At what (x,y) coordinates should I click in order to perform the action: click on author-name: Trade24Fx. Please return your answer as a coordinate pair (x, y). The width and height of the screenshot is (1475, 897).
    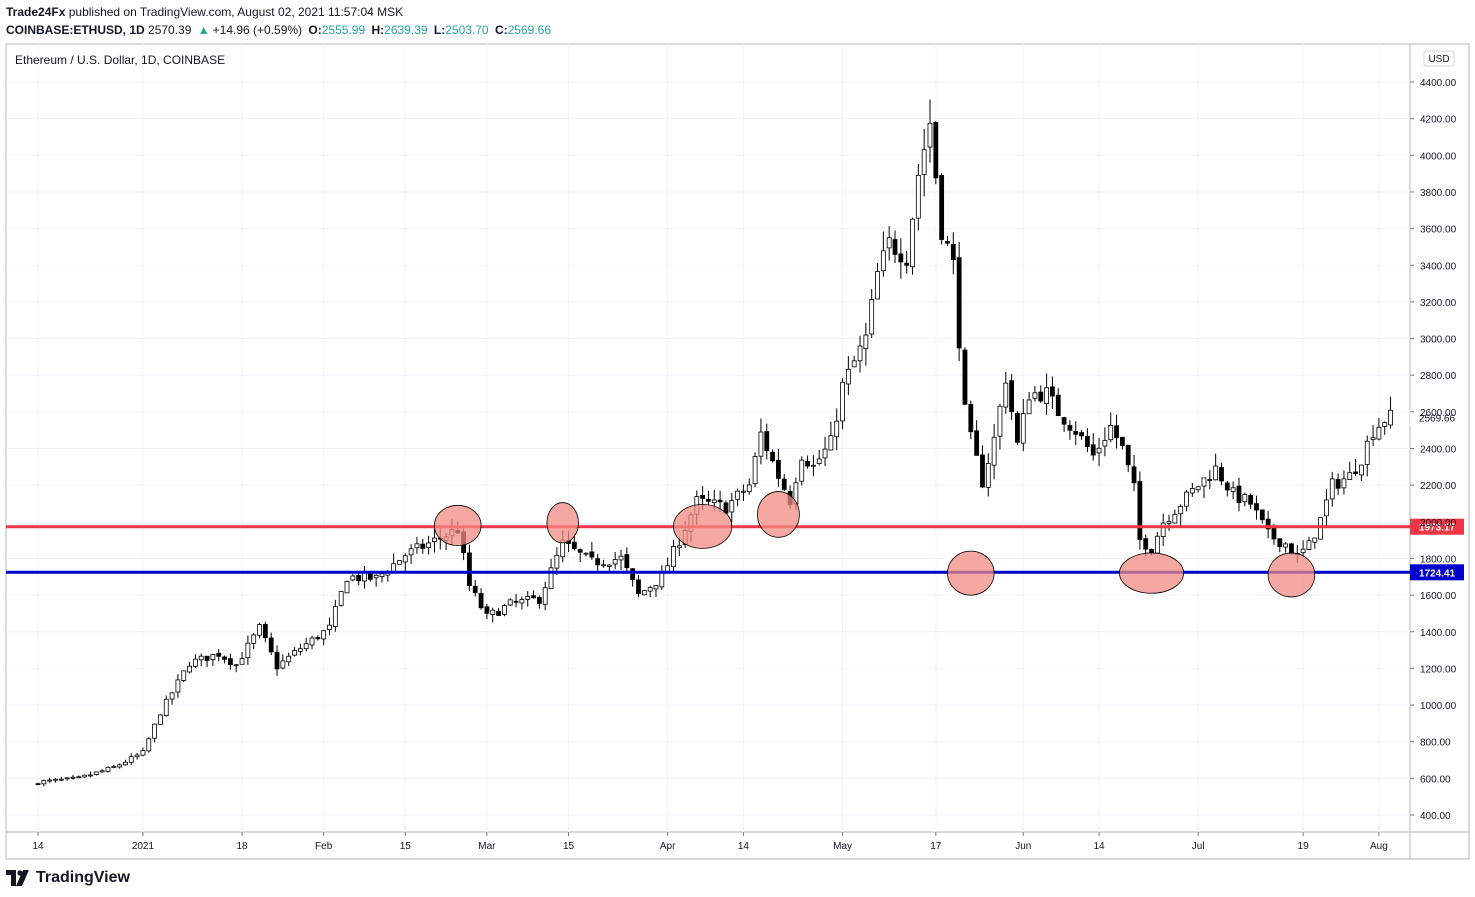
    Looking at the image, I should click on (36, 12).